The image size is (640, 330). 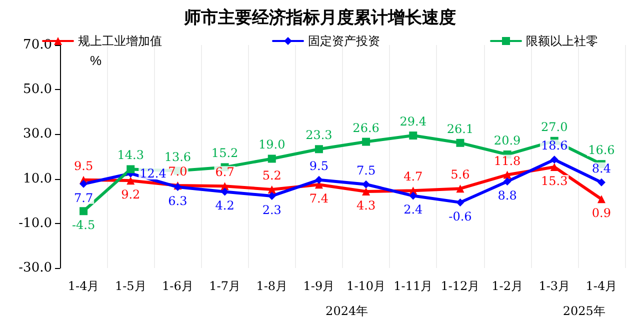 What do you see at coordinates (130, 286) in the screenshot?
I see `x-tick-label: 1-5月` at bounding box center [130, 286].